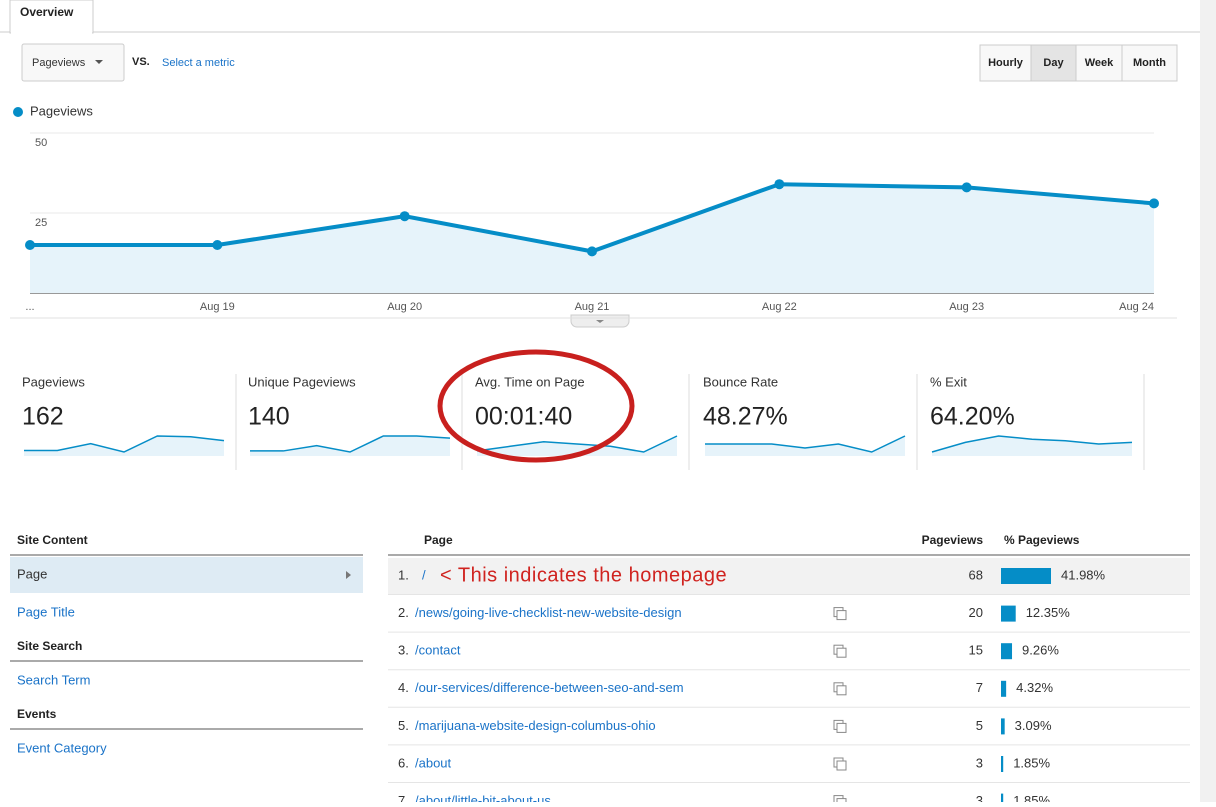 Image resolution: width=1216 pixels, height=807 pixels. Describe the element at coordinates (976, 612) in the screenshot. I see `row-pageviews: 20` at that location.